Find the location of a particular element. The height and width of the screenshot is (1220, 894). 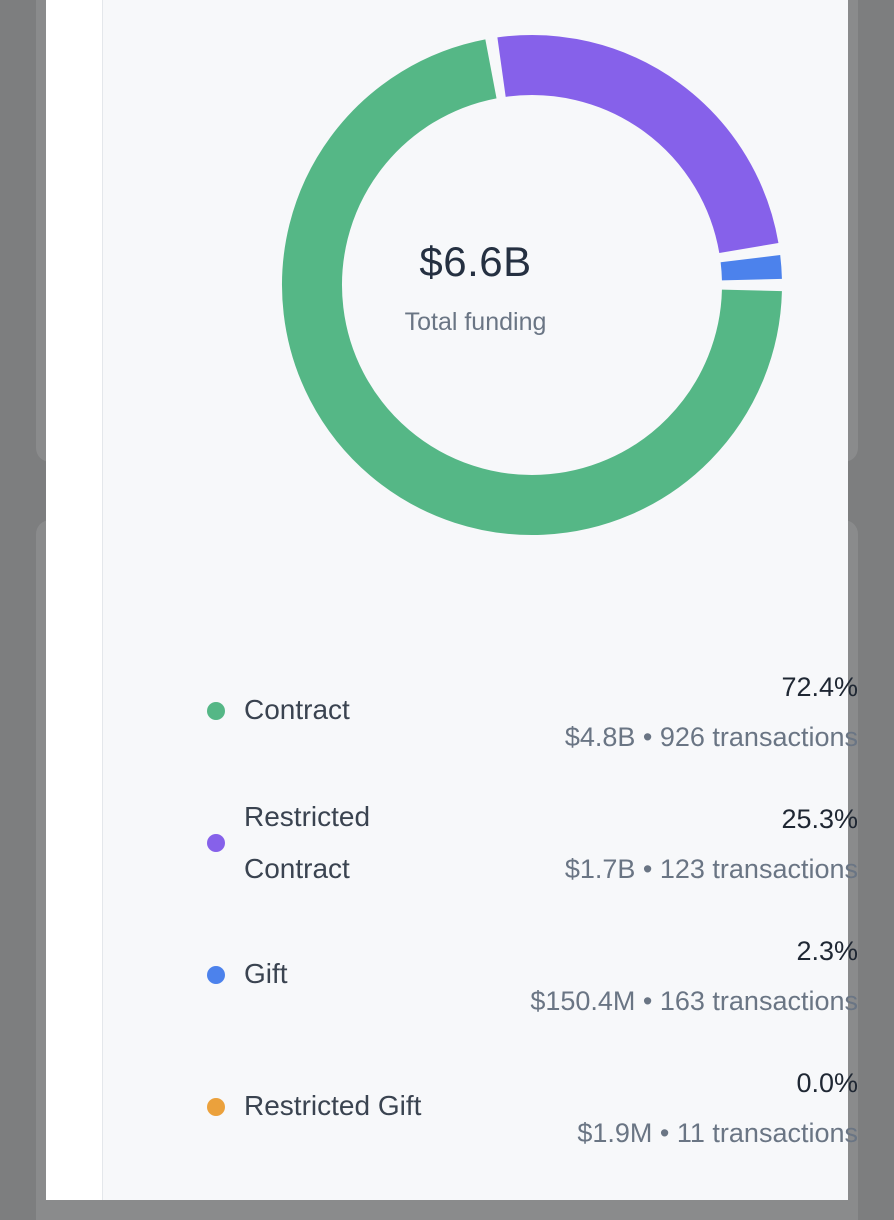

legend-item-detail: $1.7B • 123 transactions is located at coordinates (628, 869).